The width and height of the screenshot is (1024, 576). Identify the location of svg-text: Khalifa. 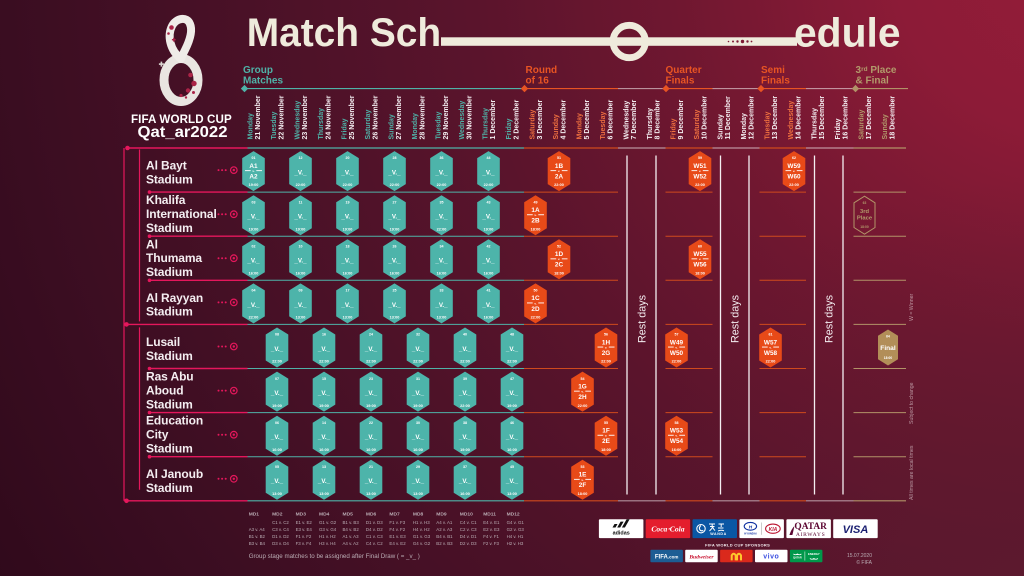
(166, 200).